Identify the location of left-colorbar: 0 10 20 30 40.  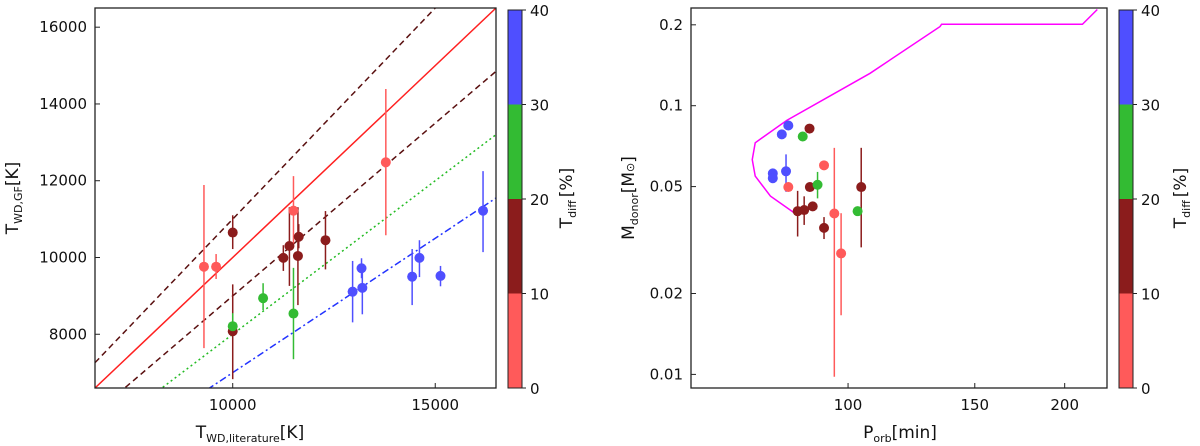
(528, 200).